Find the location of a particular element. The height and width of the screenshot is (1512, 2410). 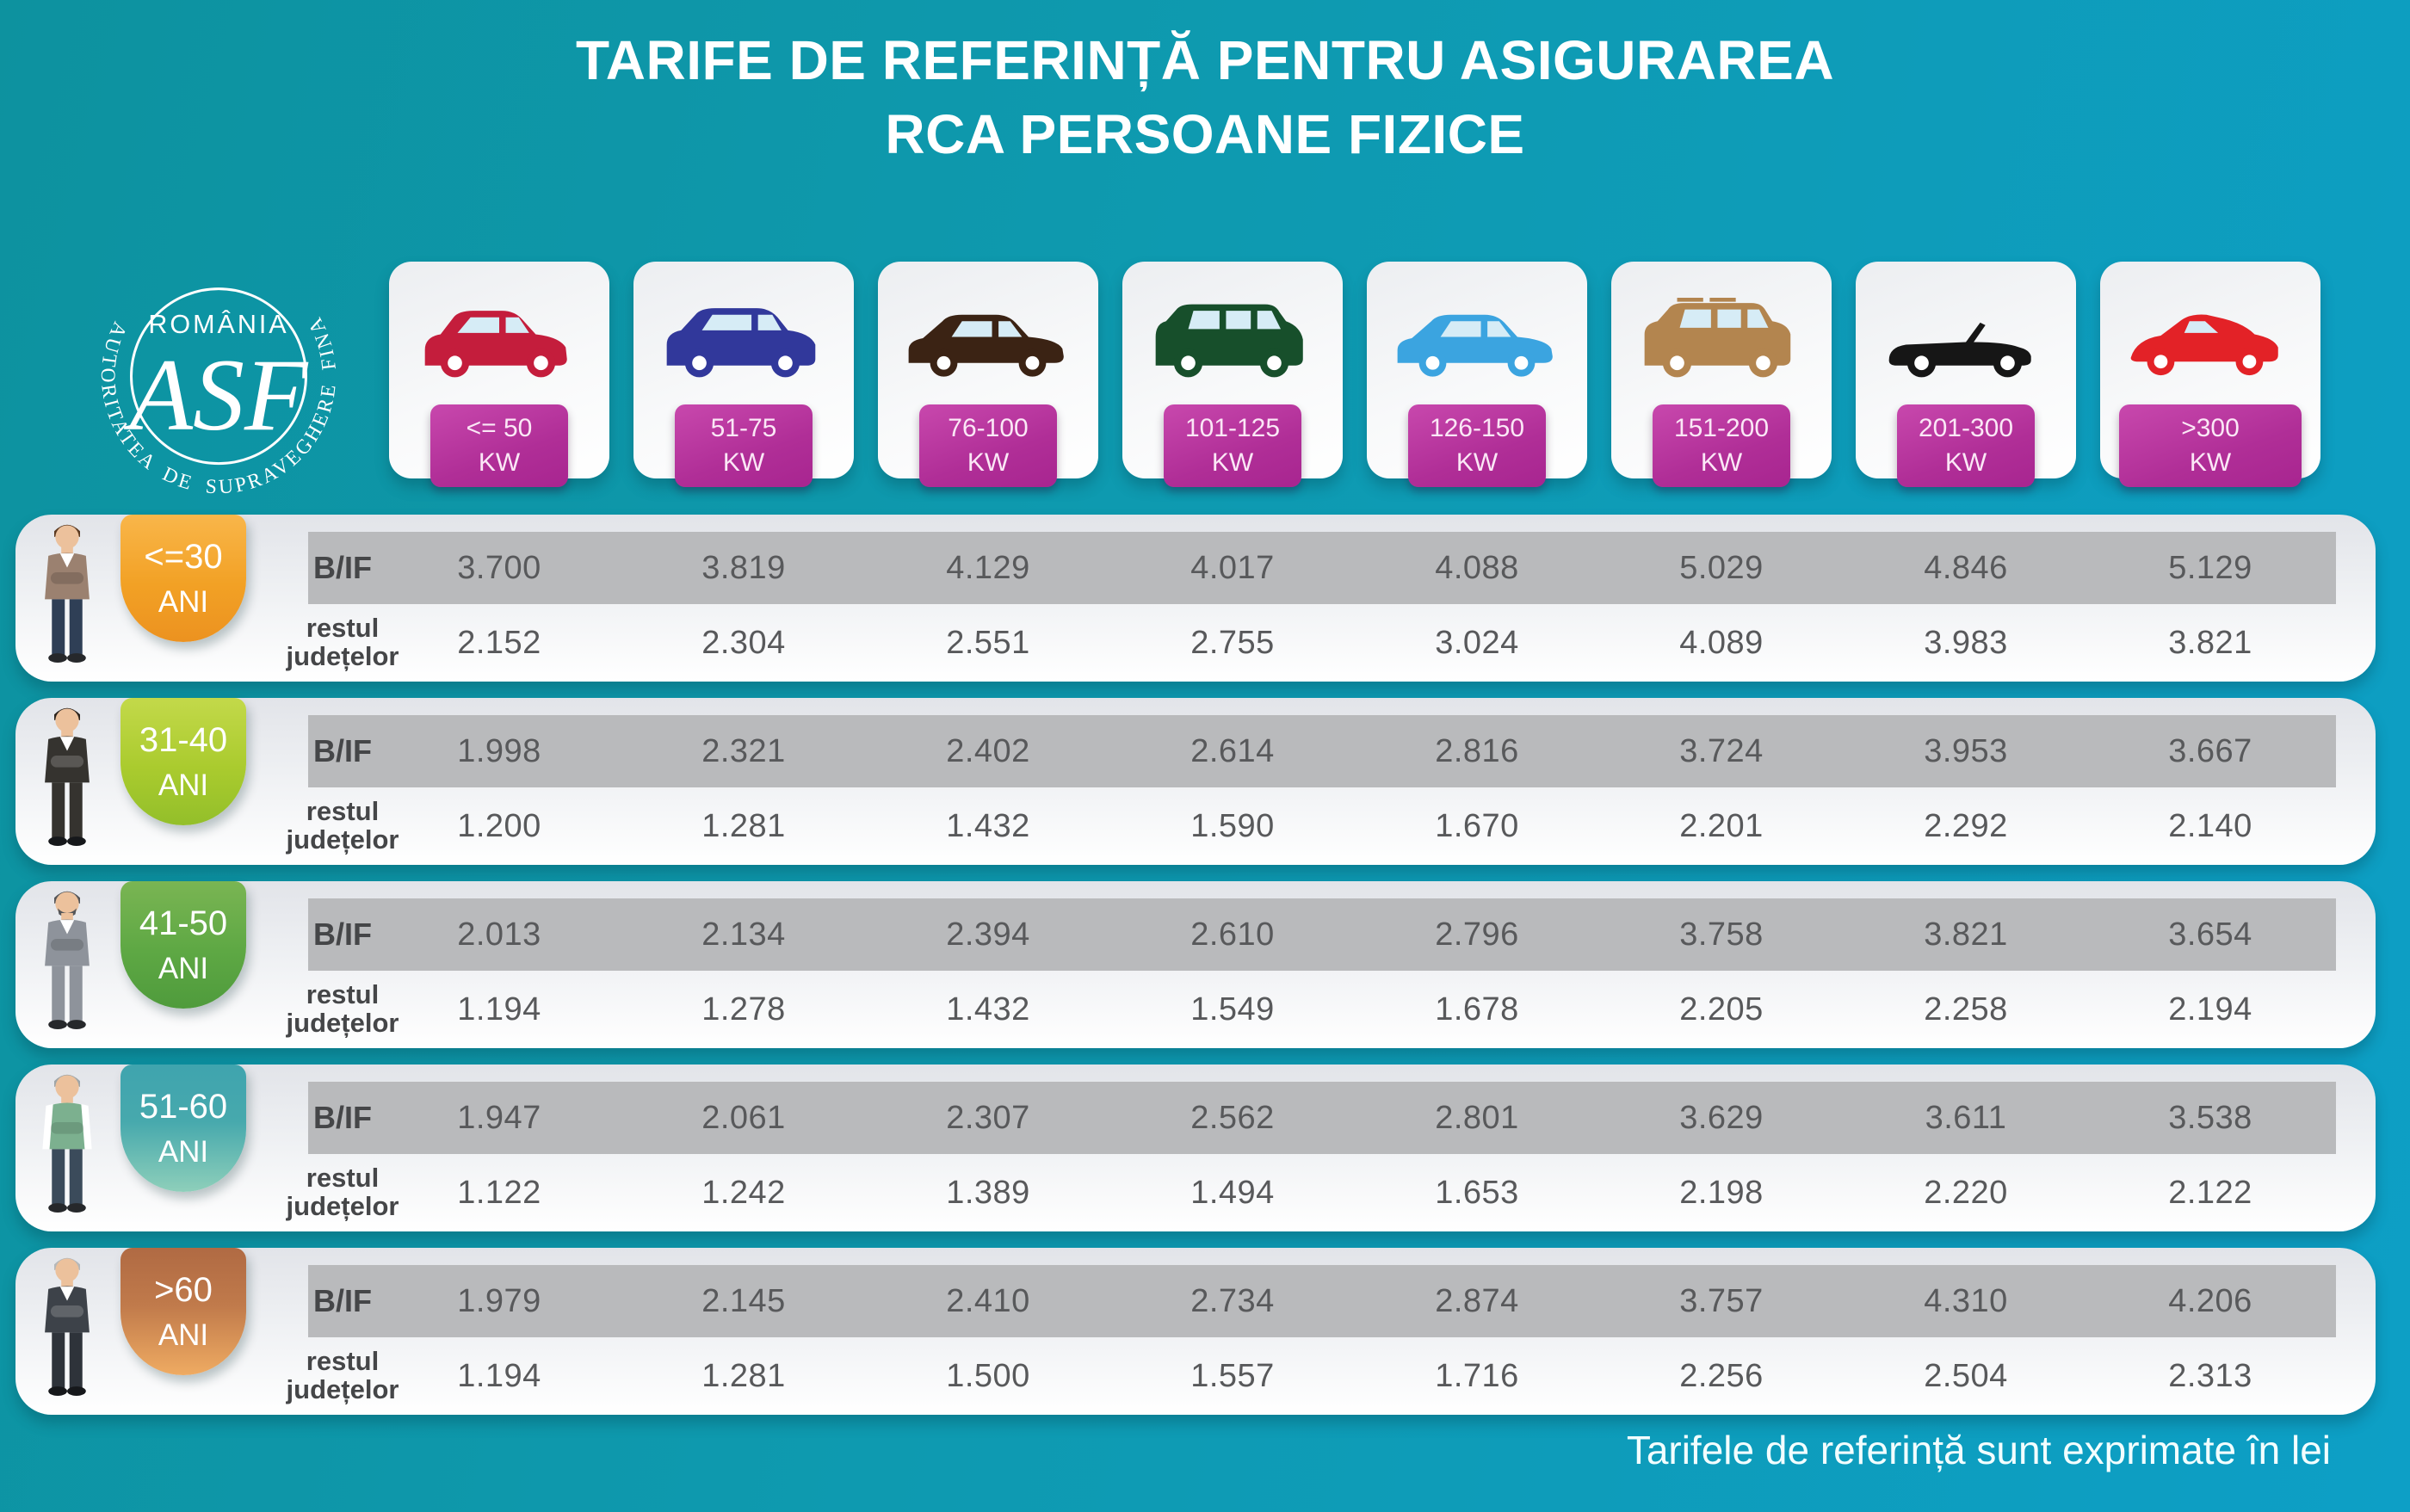

kw-badge: 151-200 KW is located at coordinates (1722, 445).